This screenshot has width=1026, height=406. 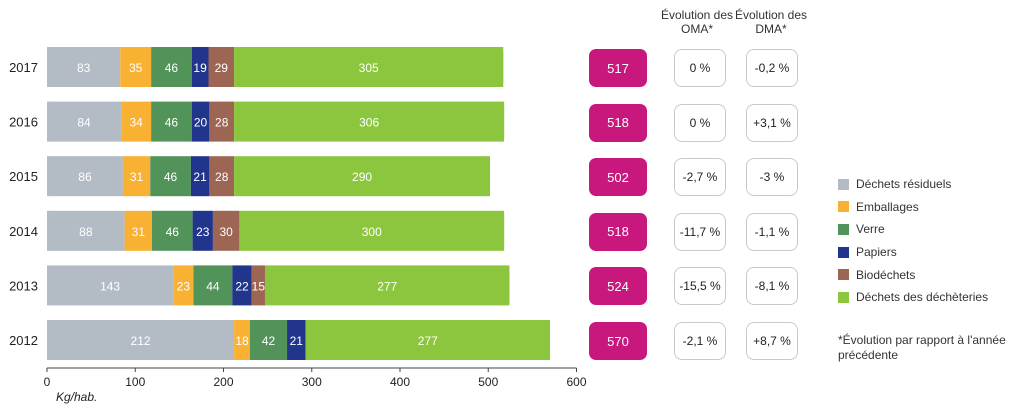 I want to click on bar-value-label: 305, so click(x=369, y=68).